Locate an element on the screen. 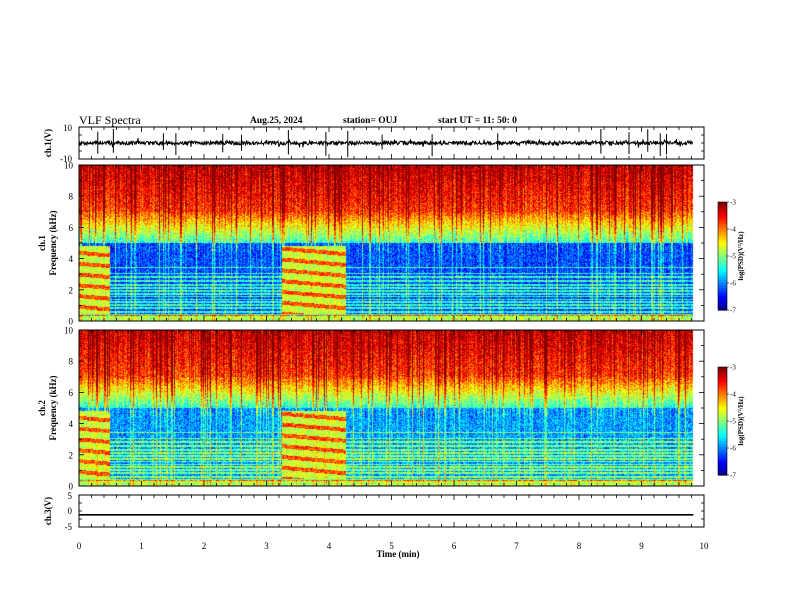 The width and height of the screenshot is (792, 612). ch3-waveform-ylabel: ch.3(V) is located at coordinates (48, 511).